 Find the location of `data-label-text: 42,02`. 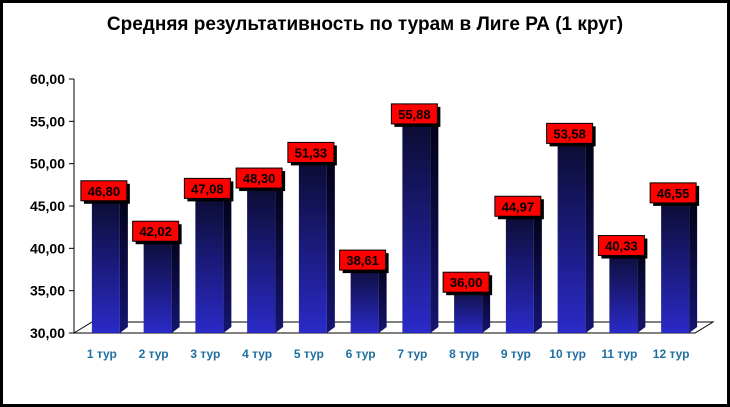

data-label-text: 42,02 is located at coordinates (155, 231).